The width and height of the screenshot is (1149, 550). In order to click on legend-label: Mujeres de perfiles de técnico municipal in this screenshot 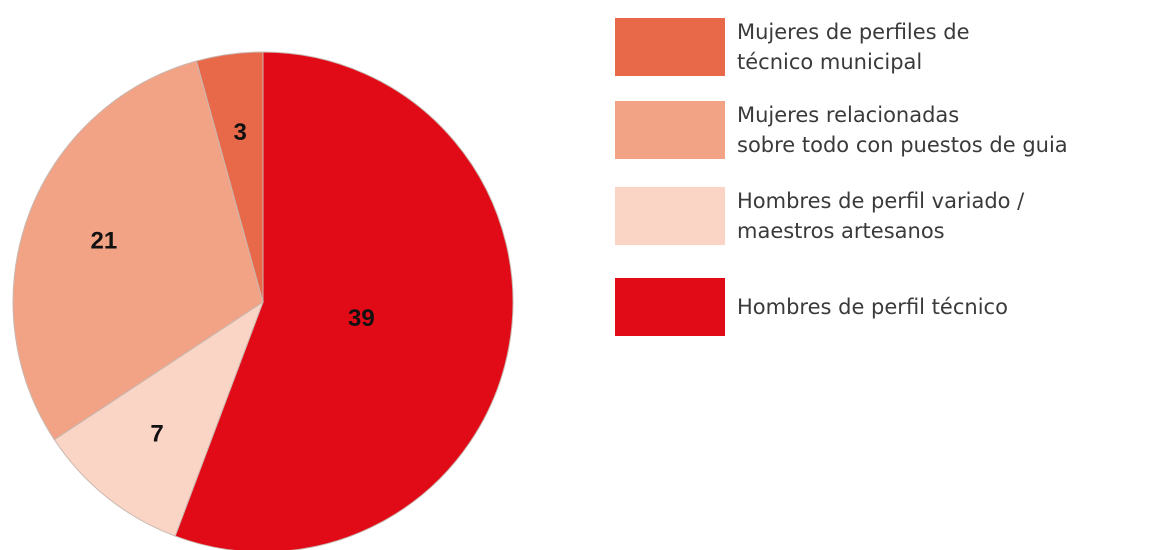, I will do `click(853, 47)`.